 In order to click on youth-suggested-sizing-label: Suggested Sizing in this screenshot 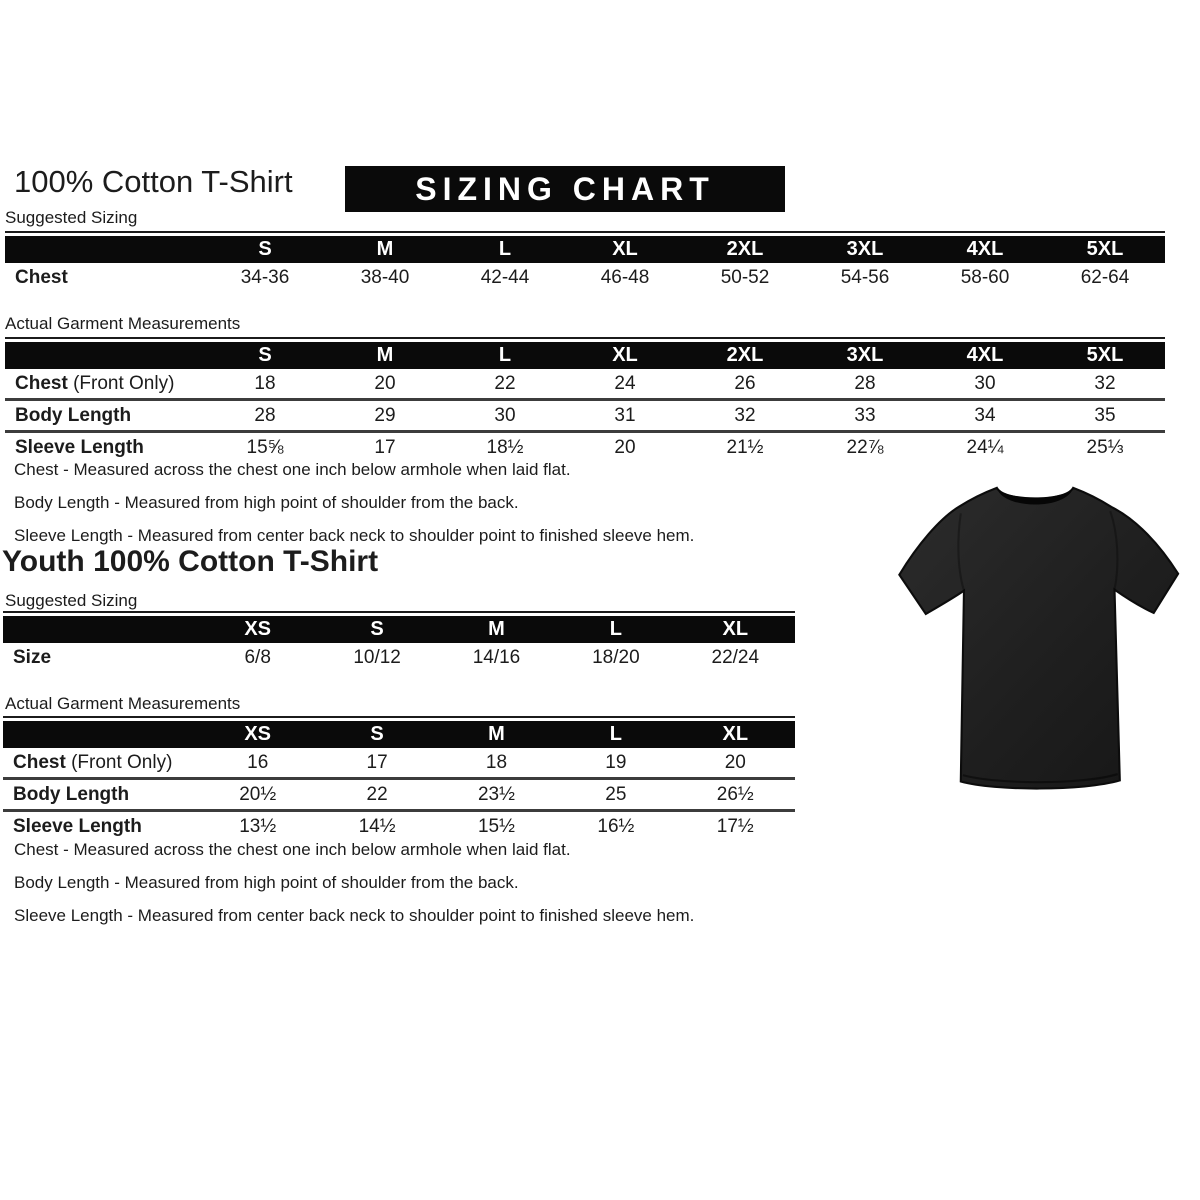, I will do `click(71, 600)`.